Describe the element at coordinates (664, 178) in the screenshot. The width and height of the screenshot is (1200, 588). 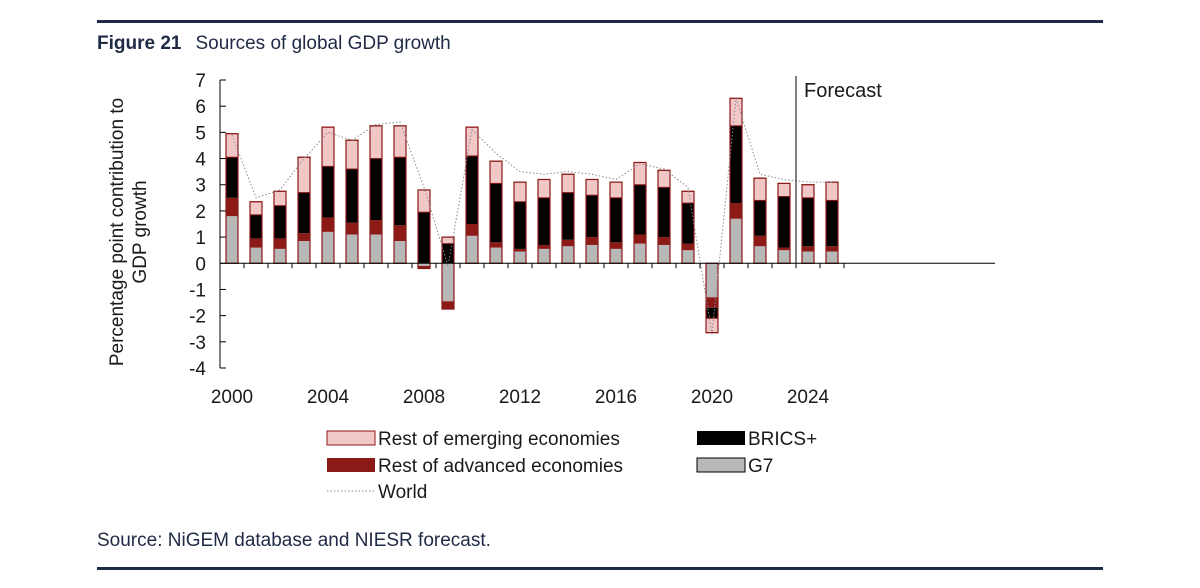
I see `bar-rest-emerging-2018` at that location.